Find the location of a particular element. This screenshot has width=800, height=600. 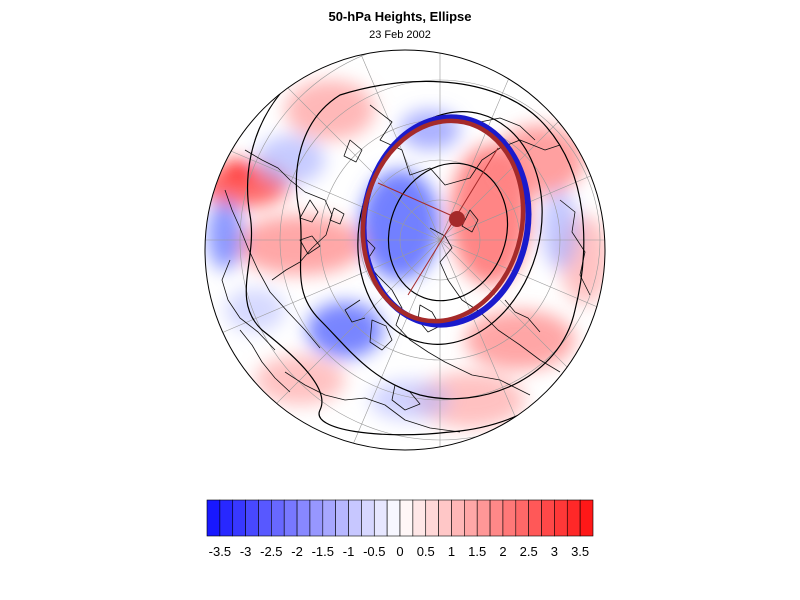

colorbar-tick-label: -2 is located at coordinates (297, 551).